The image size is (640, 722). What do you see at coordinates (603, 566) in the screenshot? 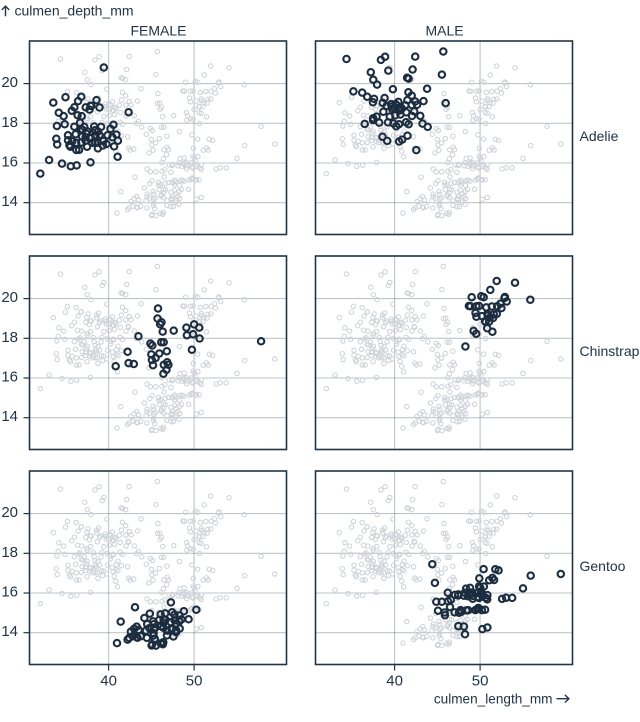
I see `svg-text: Gentoo` at bounding box center [603, 566].